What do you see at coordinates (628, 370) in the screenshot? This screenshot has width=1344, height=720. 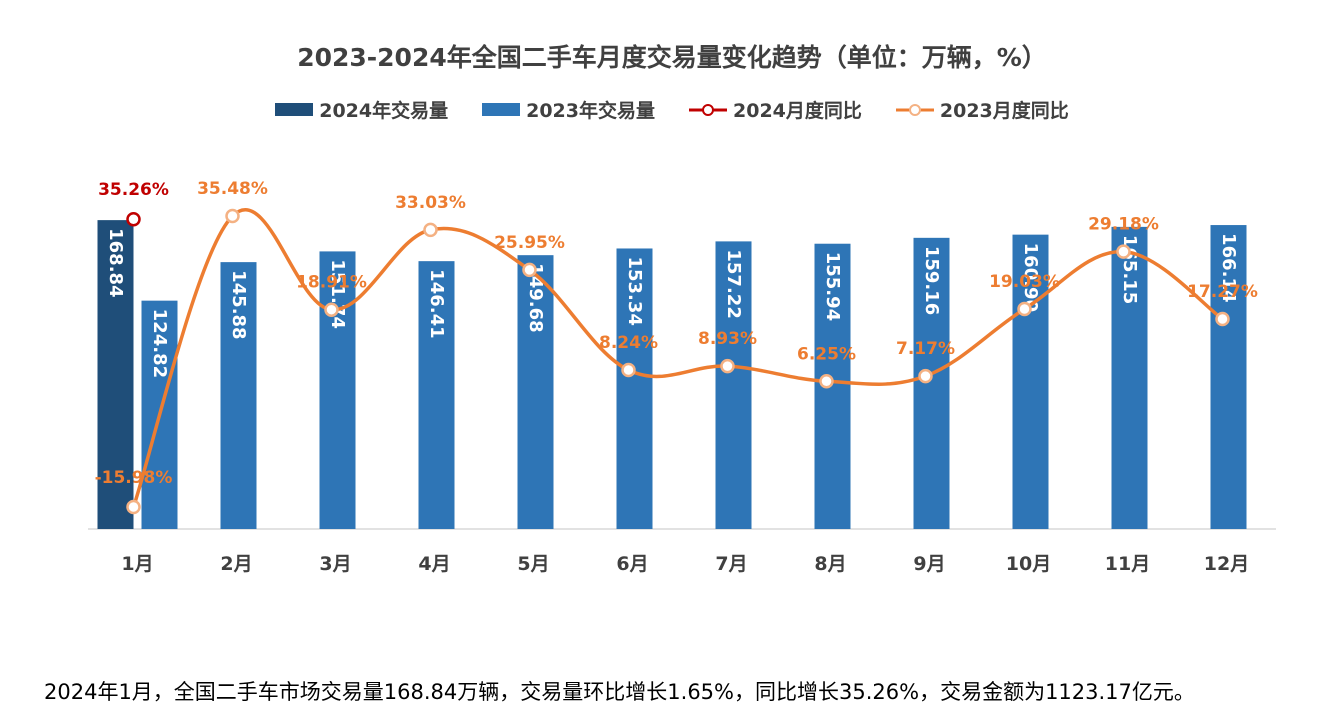 I see `point-2023-yoy-6月` at bounding box center [628, 370].